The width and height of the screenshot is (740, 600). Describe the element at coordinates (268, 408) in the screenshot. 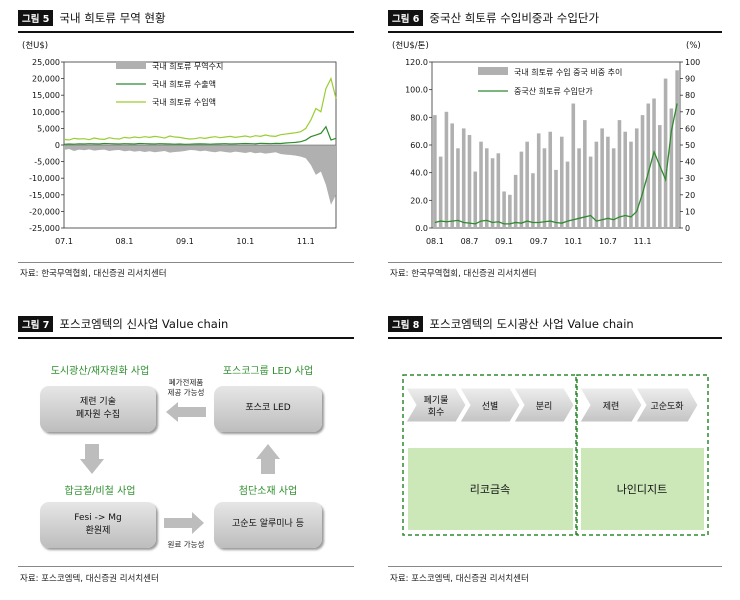

I see `fig7-box-led-label: 포스코 LED` at that location.